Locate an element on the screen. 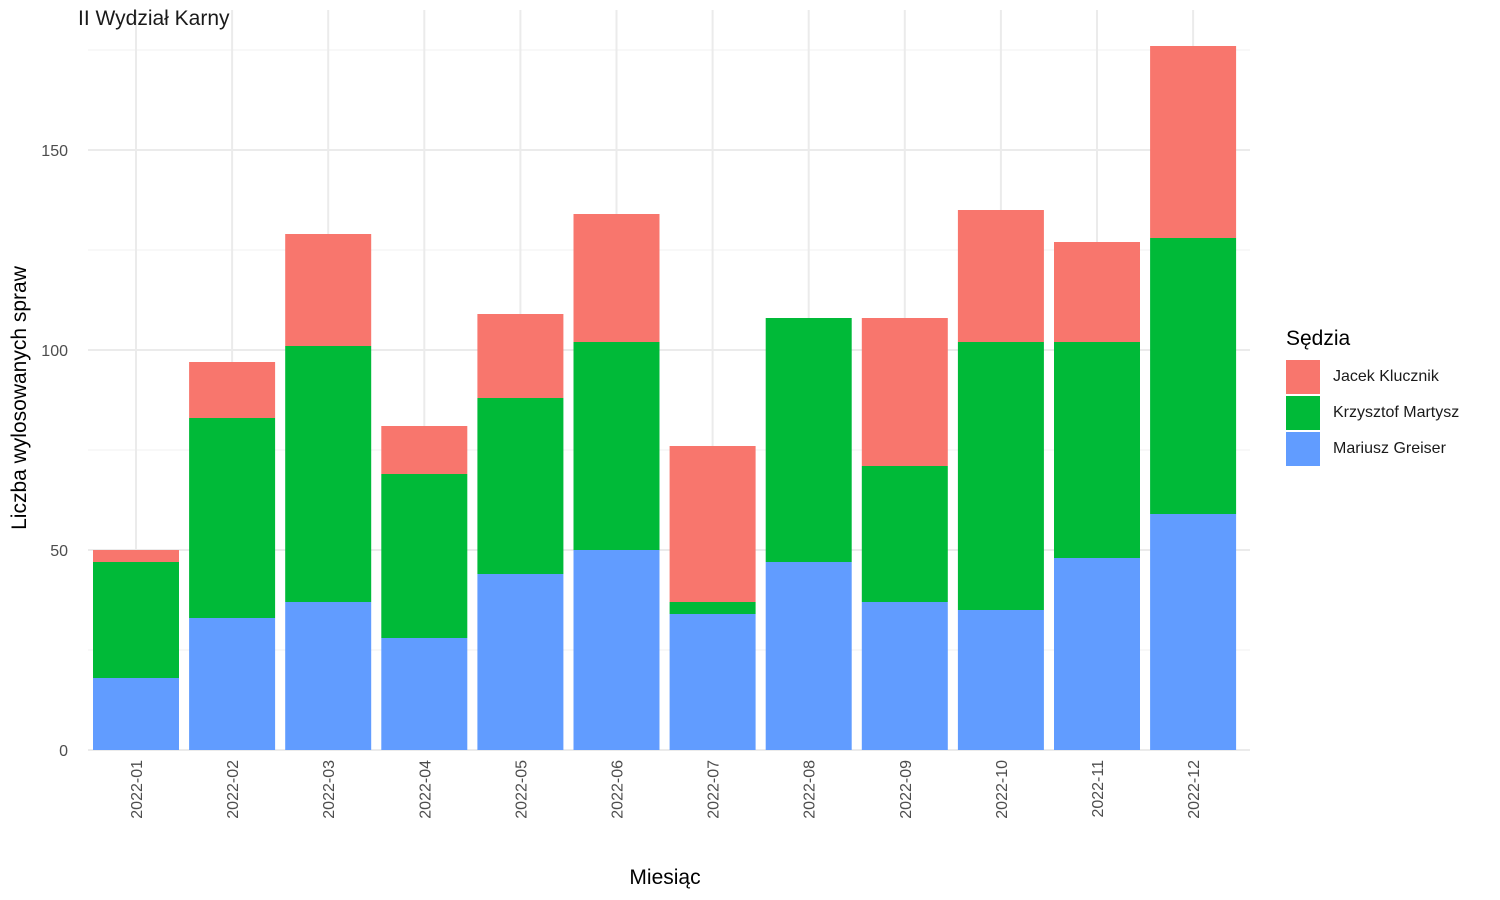  x-axis-label: Miesiąc is located at coordinates (665, 877).